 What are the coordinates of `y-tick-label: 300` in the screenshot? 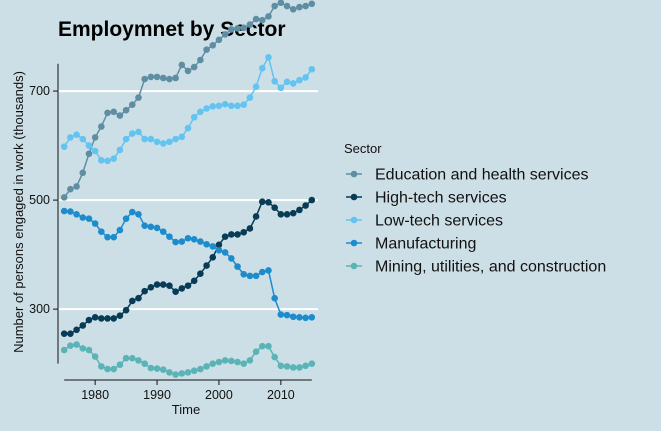 It's located at (39, 309).